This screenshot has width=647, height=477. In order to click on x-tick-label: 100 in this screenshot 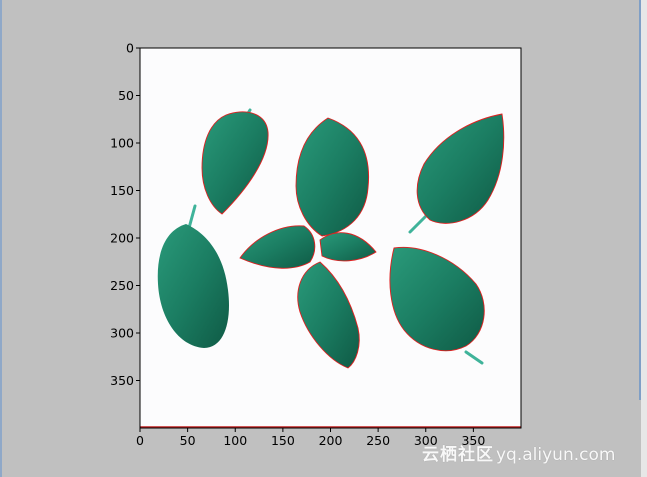, I will do `click(235, 440)`.